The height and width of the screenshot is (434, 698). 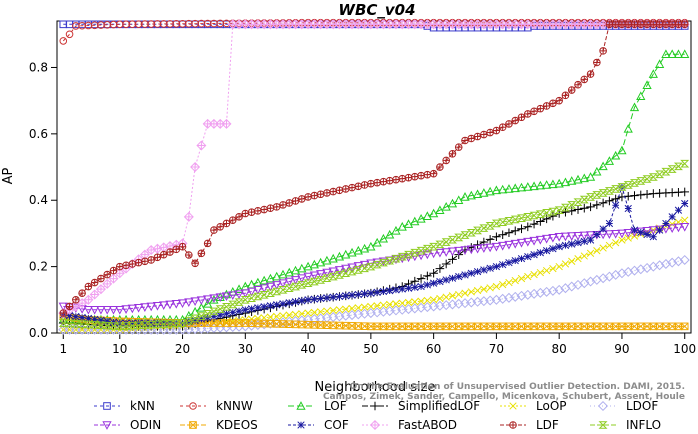 What do you see at coordinates (374, 321) in the screenshot?
I see `series-kdeos` at bounding box center [374, 321].